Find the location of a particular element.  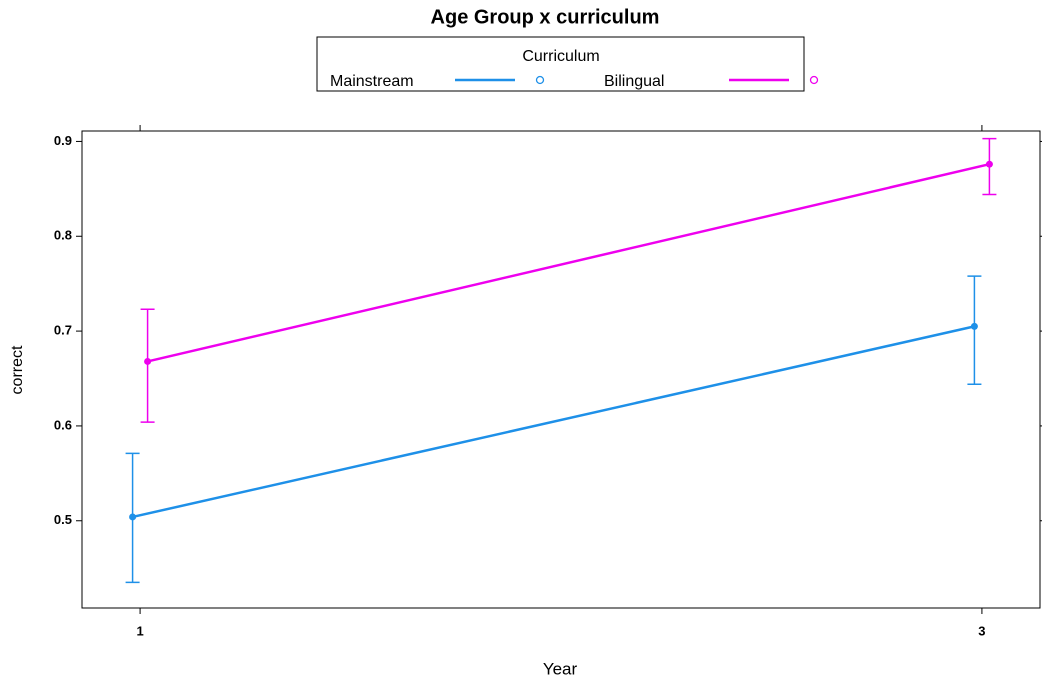

y-tick-label: 0.9 is located at coordinates (63, 140).